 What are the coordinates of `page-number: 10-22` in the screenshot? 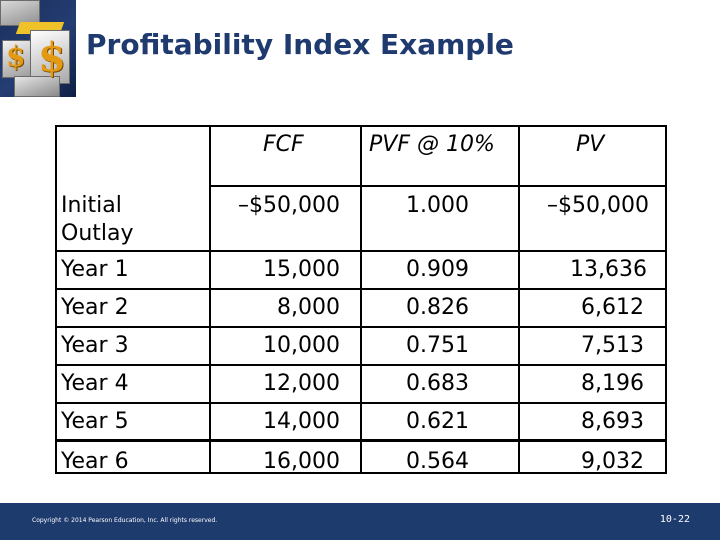 It's located at (674, 519).